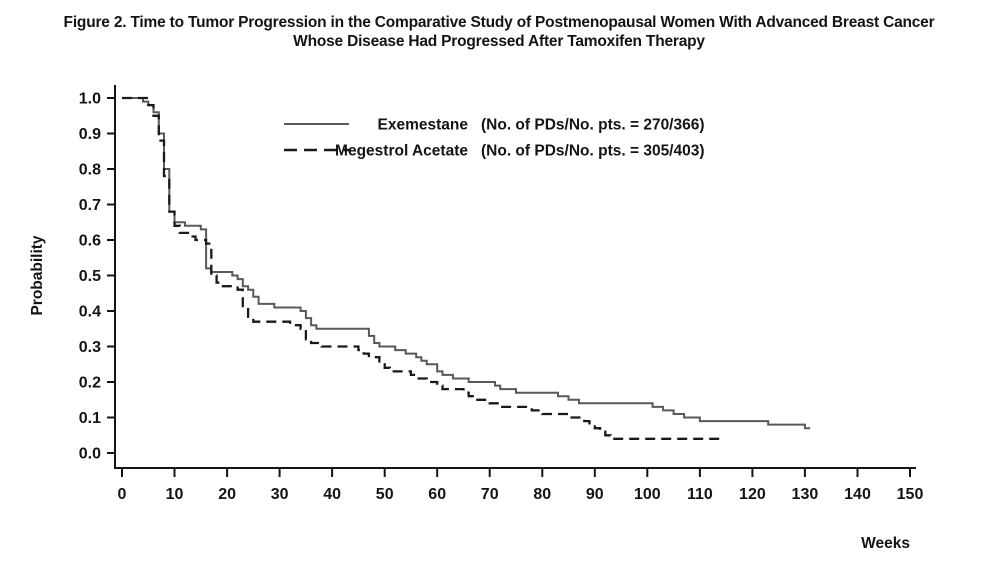  I want to click on legend-series-name: Megestrol Acetate, so click(401, 151).